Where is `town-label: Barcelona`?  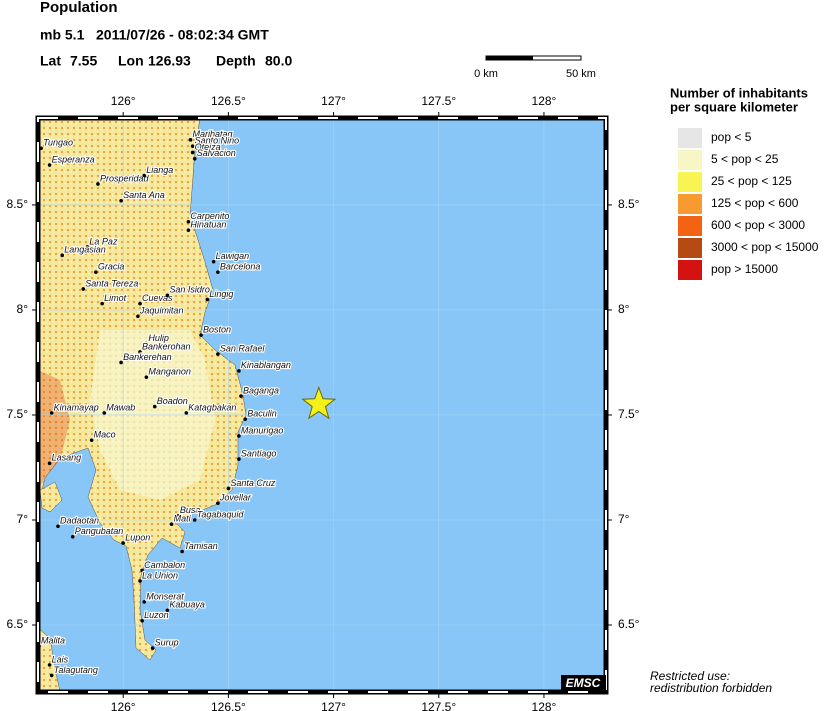
town-label: Barcelona is located at coordinates (240, 267).